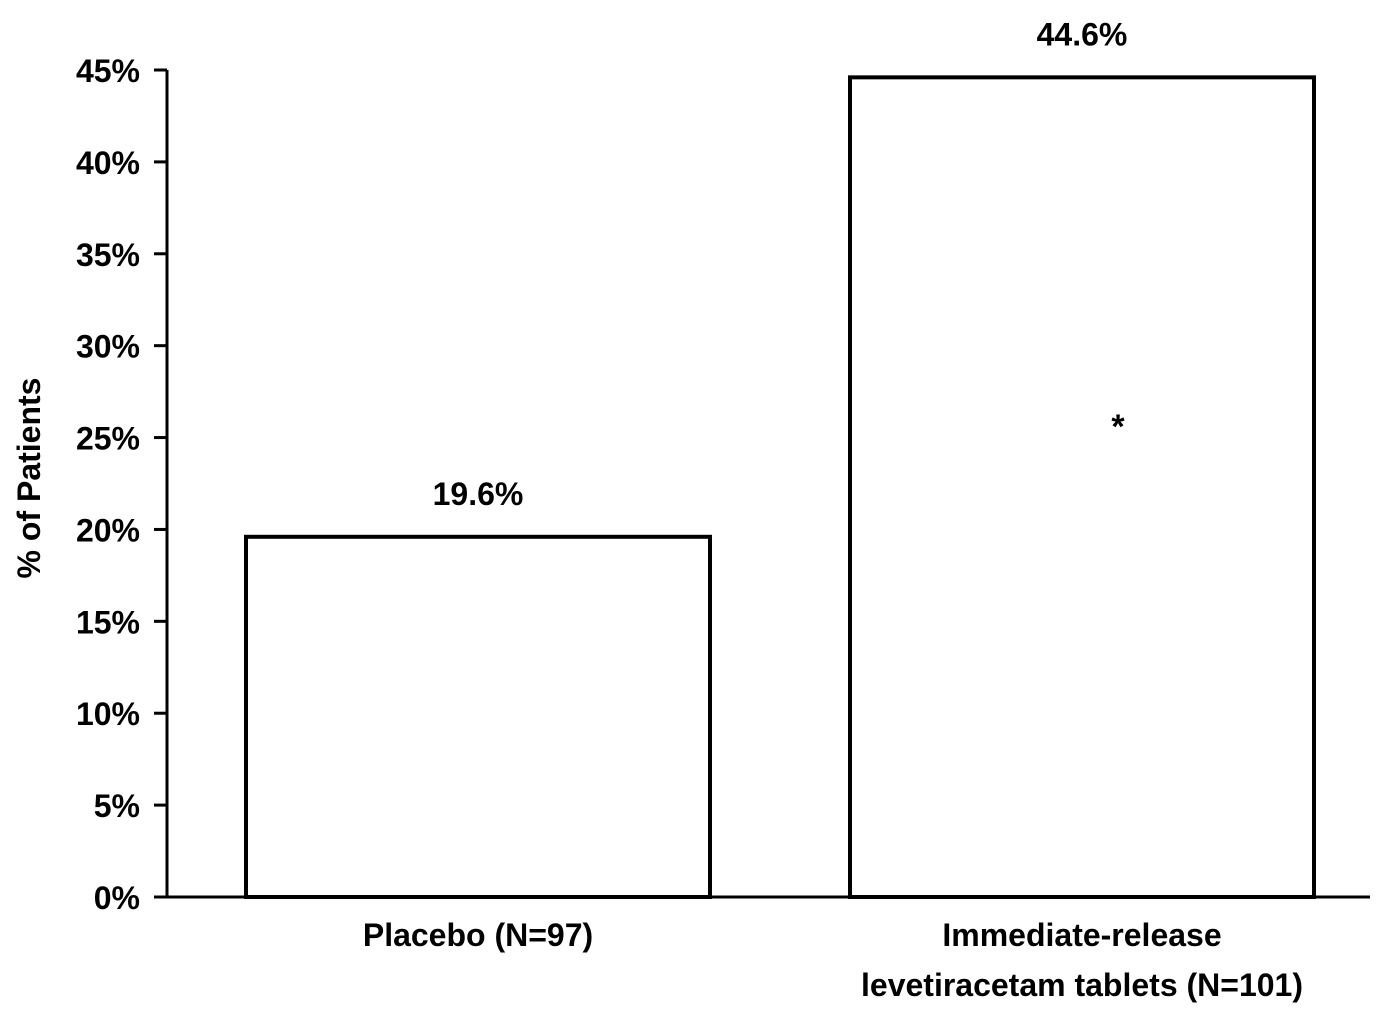  Describe the element at coordinates (29, 478) in the screenshot. I see `y-axis-title: % of Patients` at that location.